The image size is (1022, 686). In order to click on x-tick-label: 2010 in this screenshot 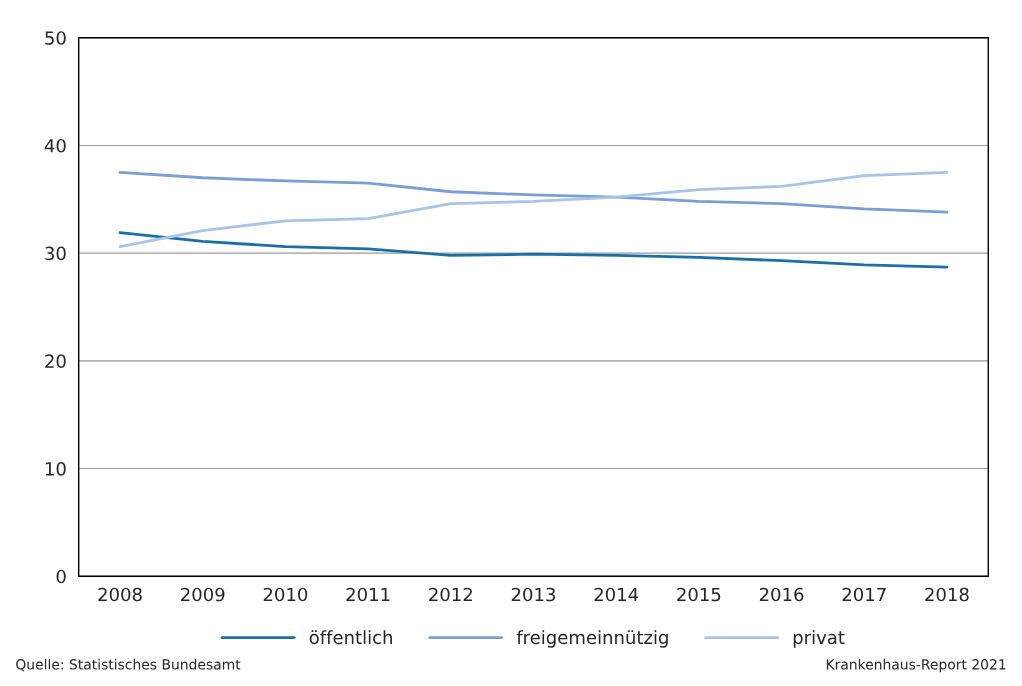, I will do `click(285, 594)`.